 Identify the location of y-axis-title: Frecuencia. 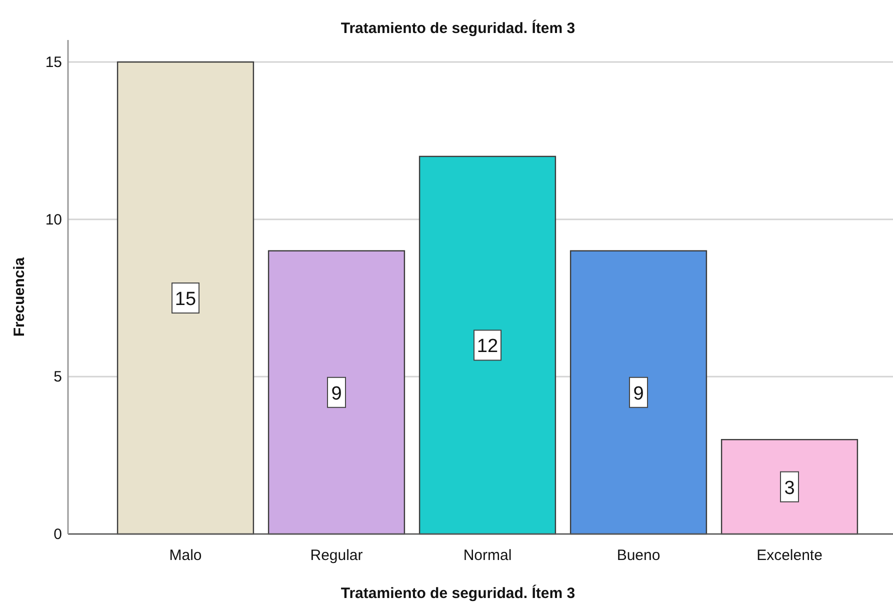
(19, 296).